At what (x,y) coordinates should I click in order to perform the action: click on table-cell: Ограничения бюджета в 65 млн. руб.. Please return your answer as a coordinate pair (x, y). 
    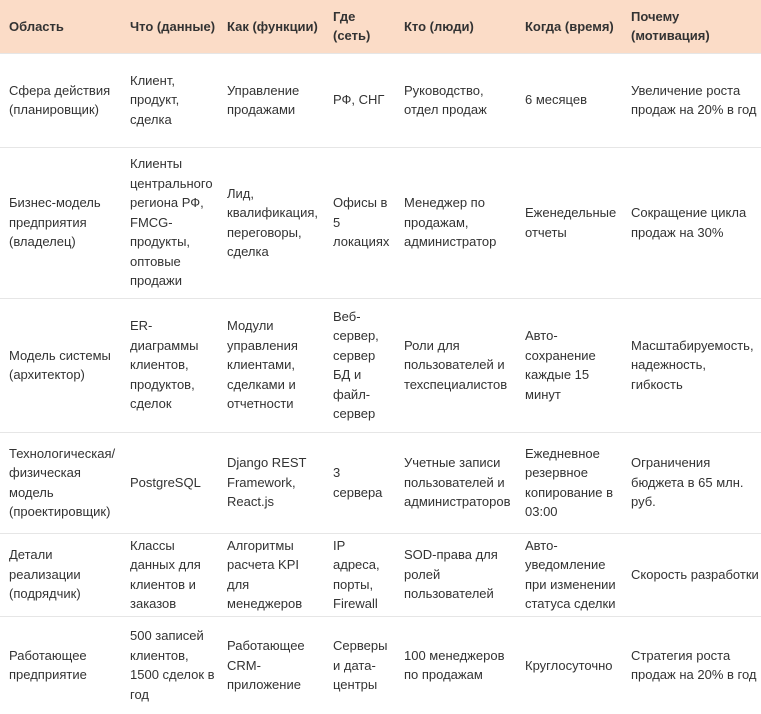
    Looking at the image, I should click on (691, 482).